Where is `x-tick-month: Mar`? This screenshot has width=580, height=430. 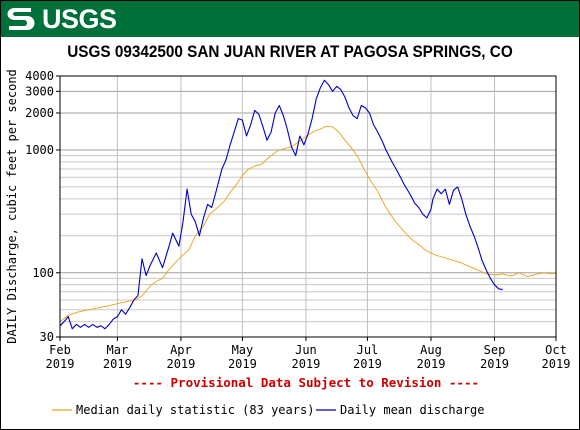 x-tick-month: Mar is located at coordinates (118, 350).